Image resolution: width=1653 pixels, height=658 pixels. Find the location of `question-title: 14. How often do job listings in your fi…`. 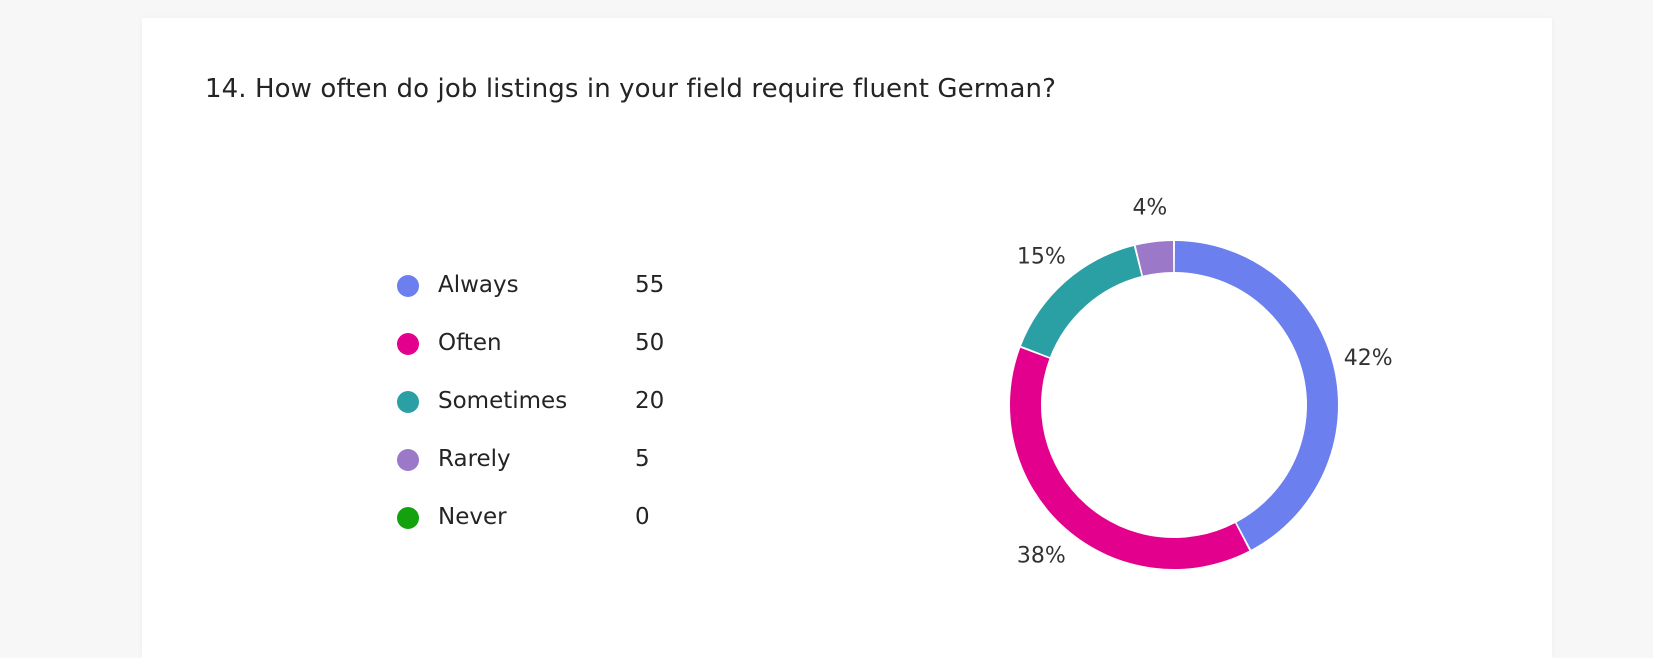

question-title: 14. How often do job listings in your fi… is located at coordinates (630, 89).